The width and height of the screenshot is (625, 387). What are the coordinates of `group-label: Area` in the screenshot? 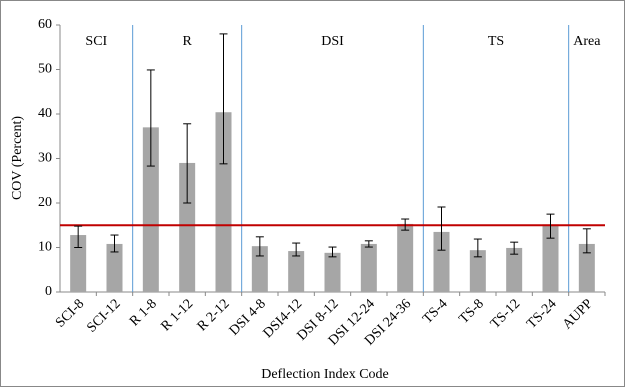 It's located at (587, 41).